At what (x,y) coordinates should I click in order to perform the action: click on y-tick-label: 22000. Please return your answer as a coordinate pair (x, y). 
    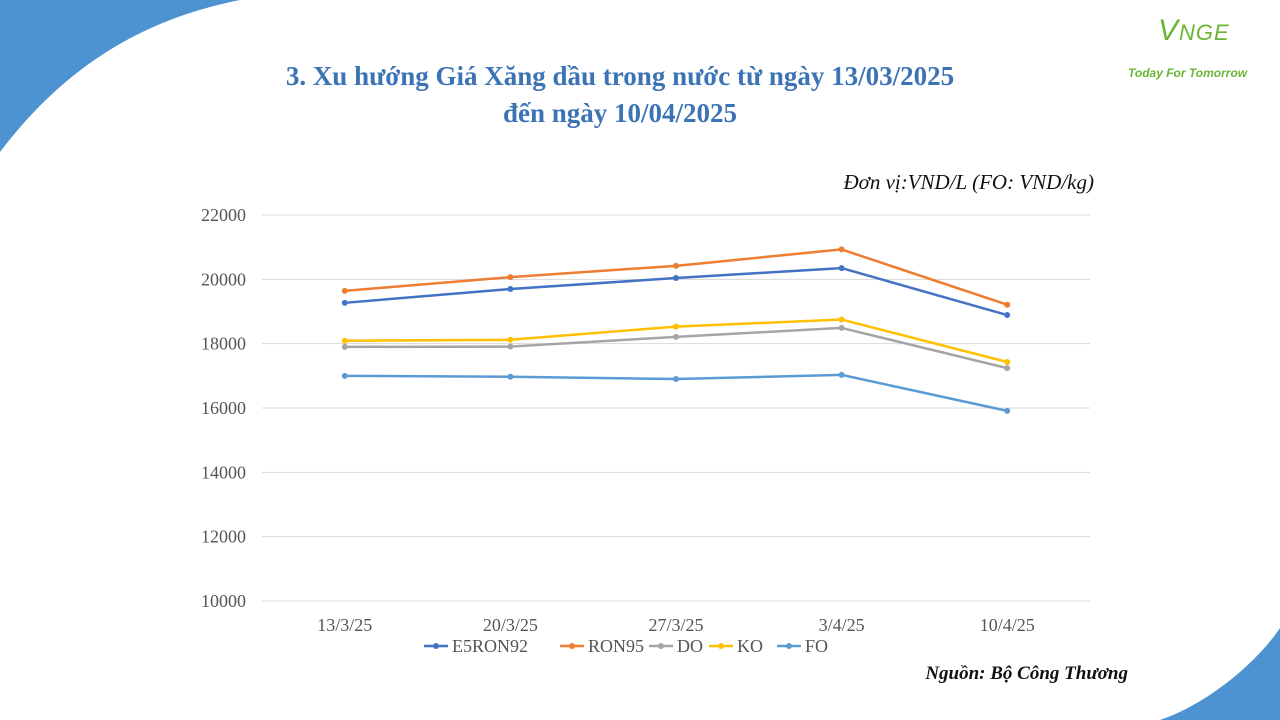
    Looking at the image, I should click on (223, 215).